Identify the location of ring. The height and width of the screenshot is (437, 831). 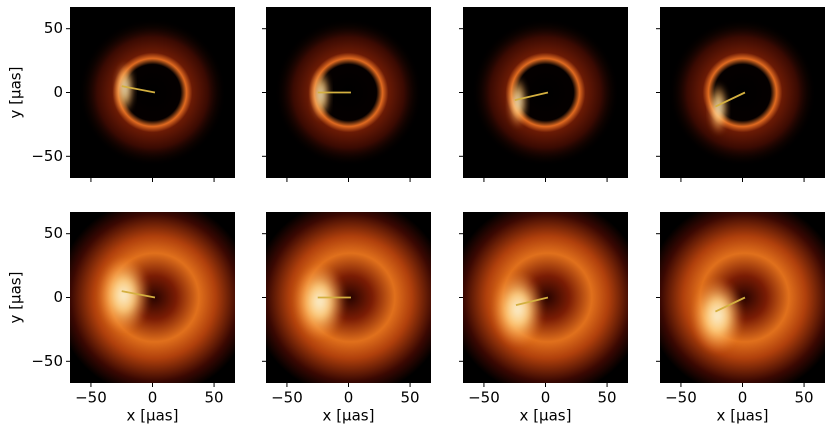
(742, 92).